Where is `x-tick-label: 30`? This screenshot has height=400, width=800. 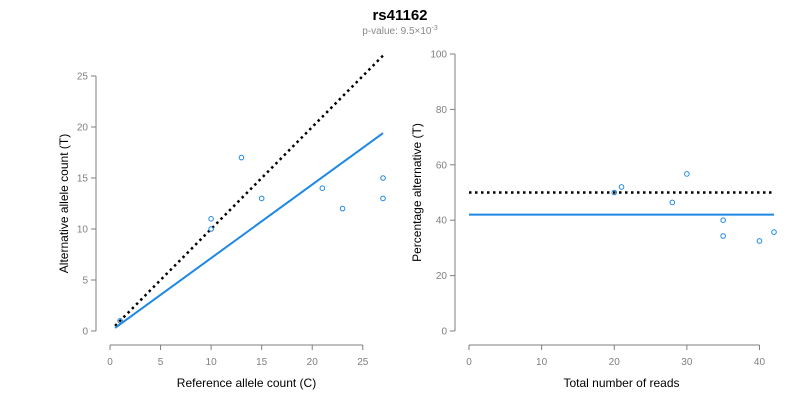 x-tick-label: 30 is located at coordinates (687, 362).